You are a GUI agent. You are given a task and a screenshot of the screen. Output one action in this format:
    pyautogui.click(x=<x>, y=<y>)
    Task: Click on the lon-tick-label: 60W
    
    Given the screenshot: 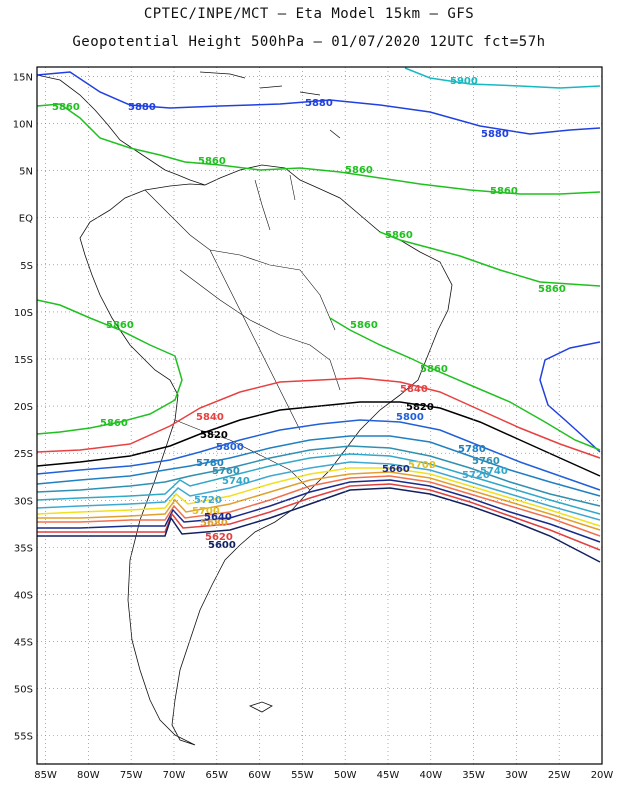 What is the action you would take?
    pyautogui.click(x=259, y=775)
    